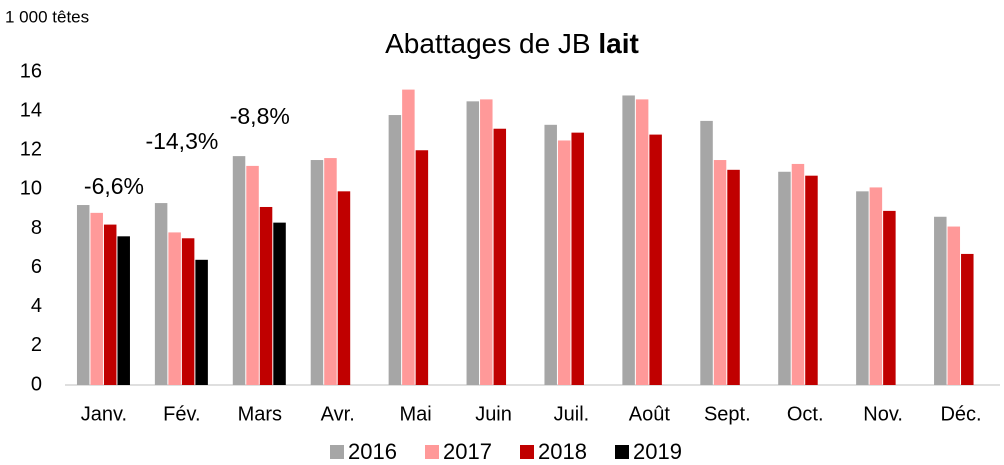  What do you see at coordinates (36, 267) in the screenshot?
I see `y-tick-label: 6` at bounding box center [36, 267].